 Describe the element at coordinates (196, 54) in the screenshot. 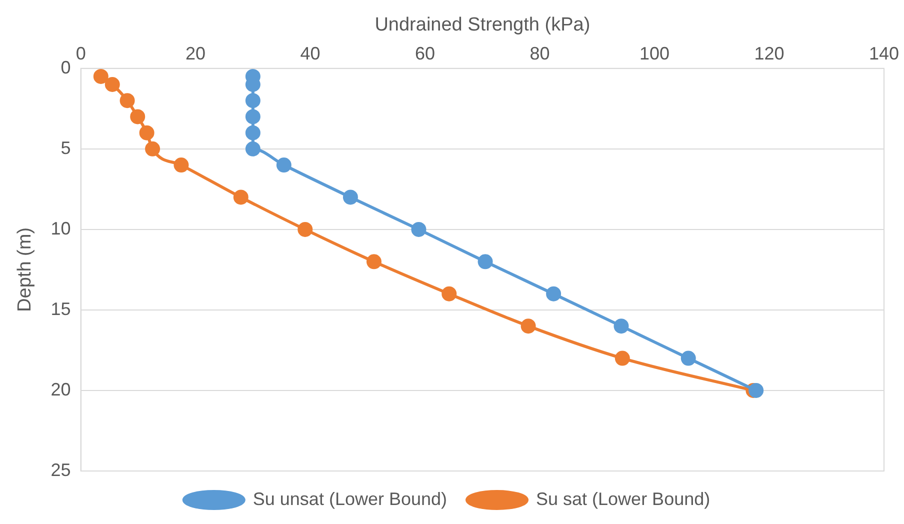

I see `x-tick-label: 20` at that location.